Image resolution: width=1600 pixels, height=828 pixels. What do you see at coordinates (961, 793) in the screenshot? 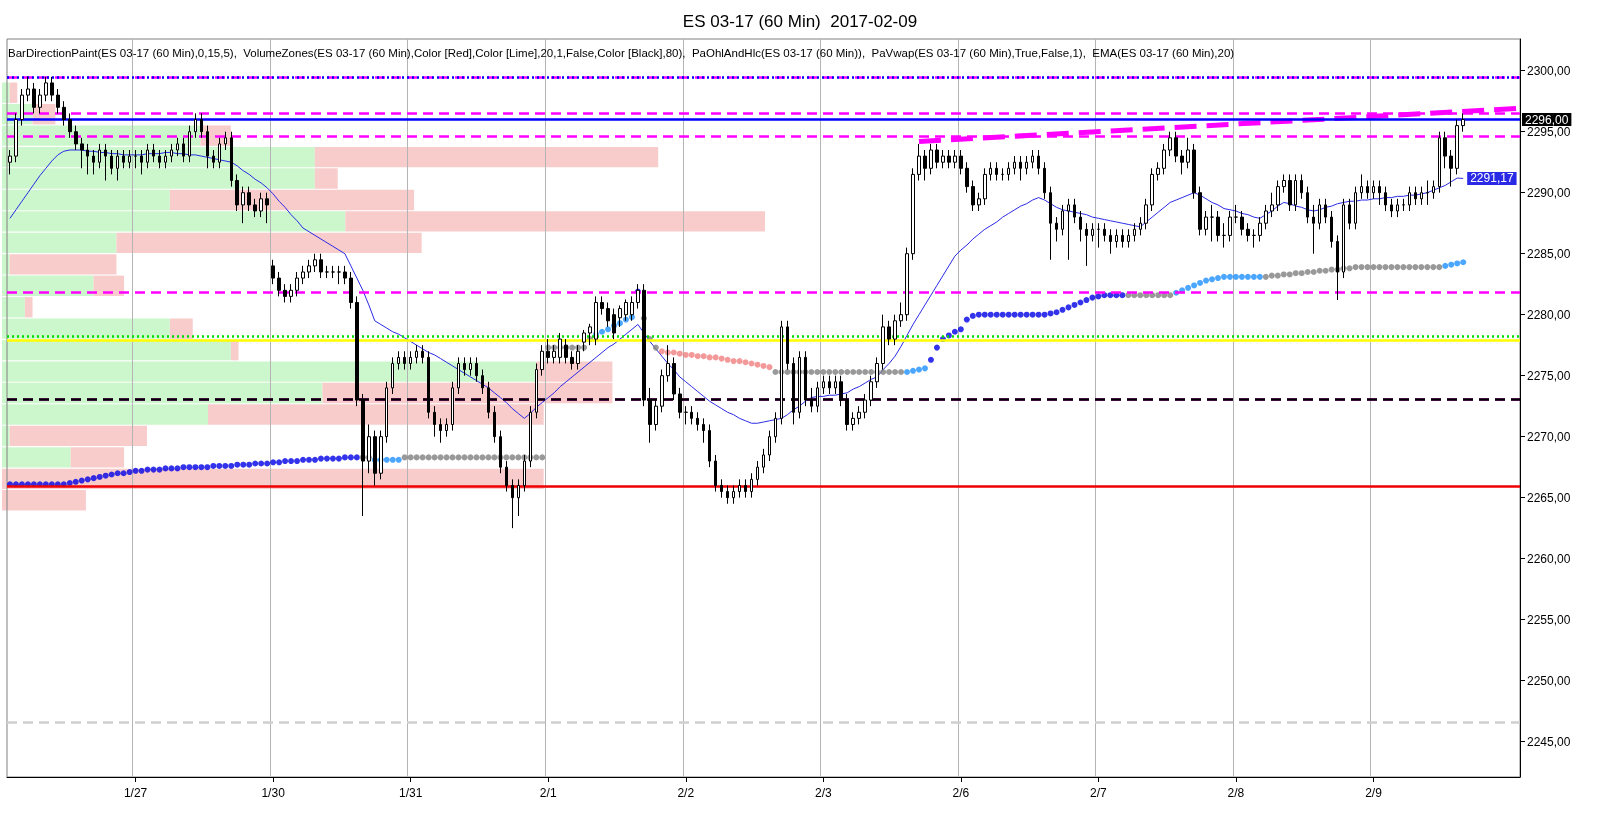
I see `x-tick-label: 2/6` at bounding box center [961, 793].